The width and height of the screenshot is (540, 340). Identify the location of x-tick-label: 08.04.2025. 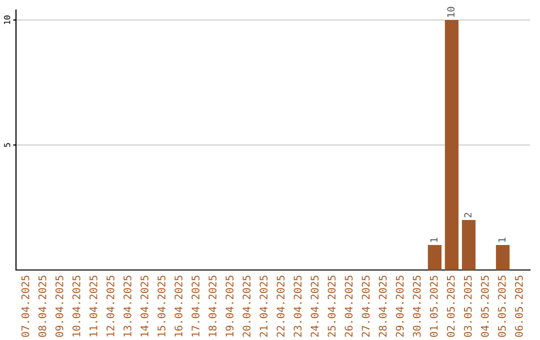
(42, 306).